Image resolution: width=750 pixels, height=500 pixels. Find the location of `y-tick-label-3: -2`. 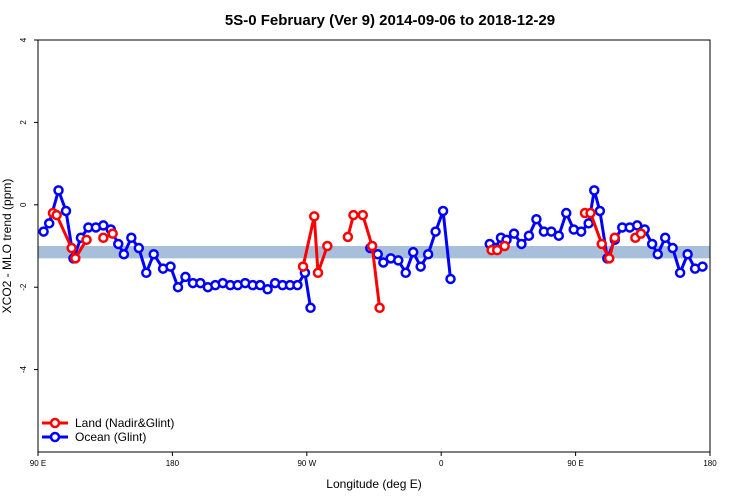

y-tick-label-3: -2 is located at coordinates (23, 287).